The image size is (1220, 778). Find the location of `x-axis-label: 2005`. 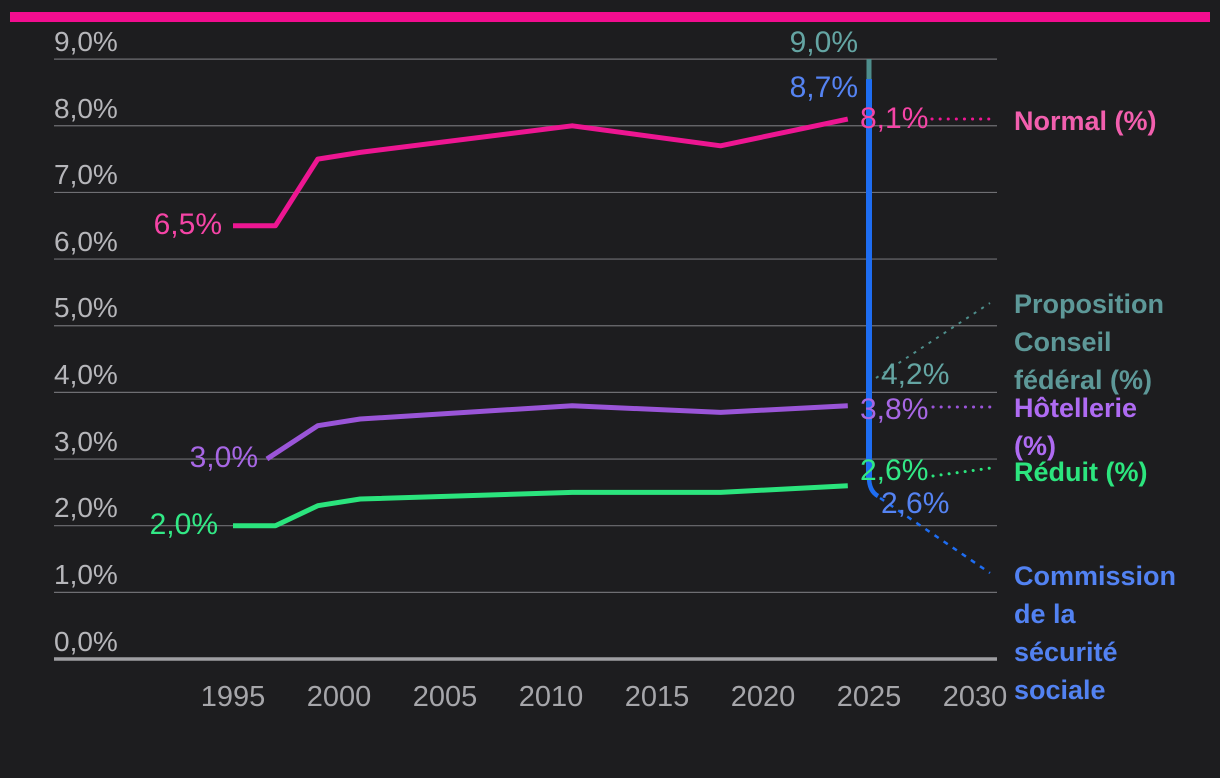

x-axis-label: 2005 is located at coordinates (445, 697).